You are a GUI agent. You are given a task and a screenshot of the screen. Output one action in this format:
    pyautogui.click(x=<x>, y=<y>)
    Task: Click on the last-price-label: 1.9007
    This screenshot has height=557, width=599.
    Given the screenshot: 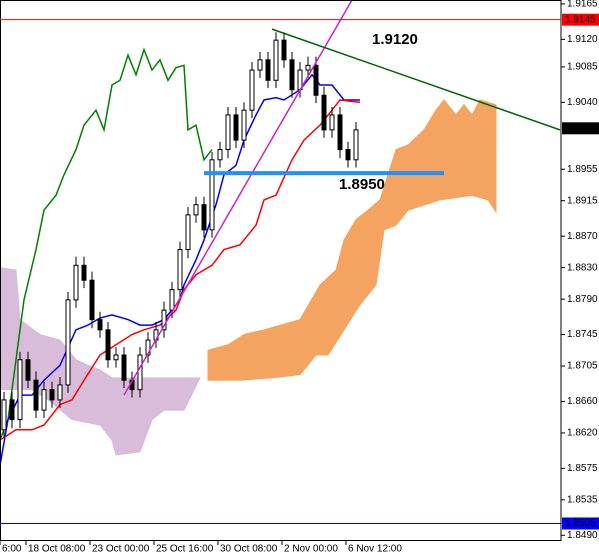 What is the action you would take?
    pyautogui.click(x=580, y=128)
    